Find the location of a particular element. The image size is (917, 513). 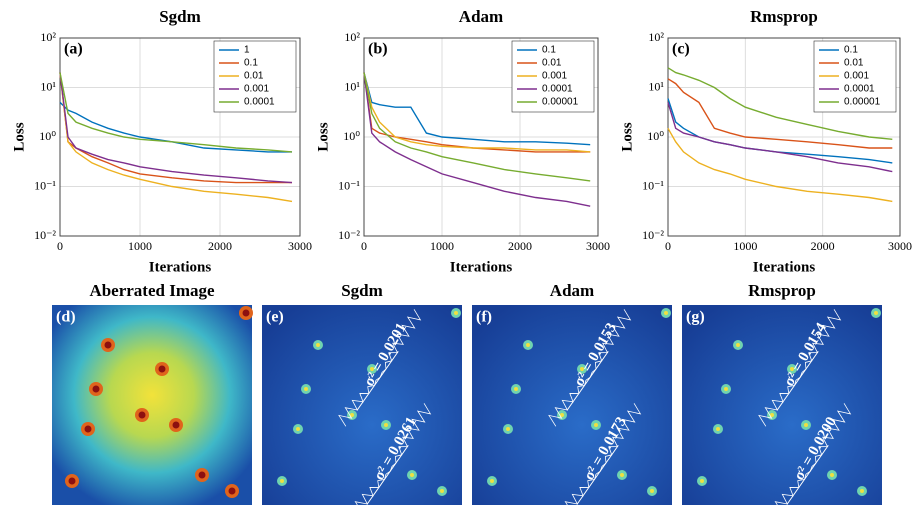

legend-label: 1 is located at coordinates (247, 50).